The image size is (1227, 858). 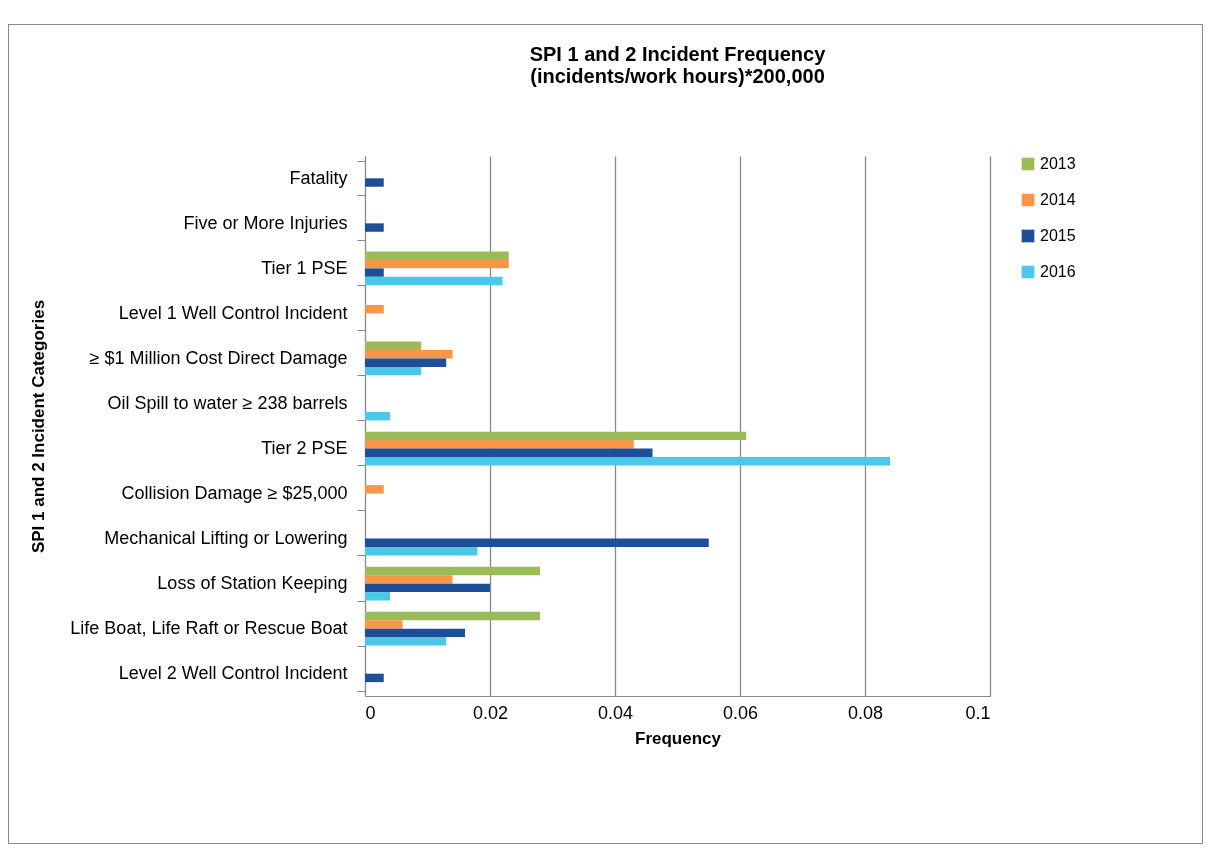 What do you see at coordinates (265, 222) in the screenshot?
I see `y-tick-label: Five or More Injuries` at bounding box center [265, 222].